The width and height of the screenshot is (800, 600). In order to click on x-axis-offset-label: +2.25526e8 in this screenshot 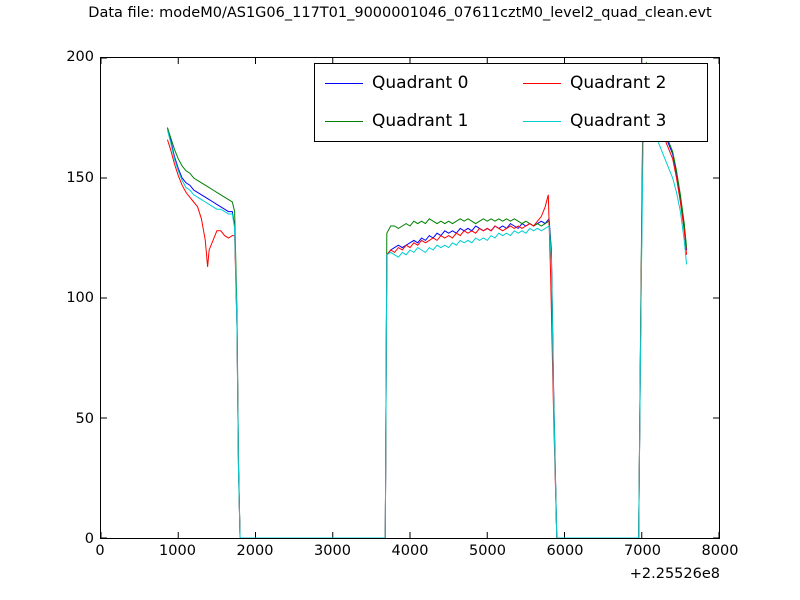, I will do `click(674, 574)`.